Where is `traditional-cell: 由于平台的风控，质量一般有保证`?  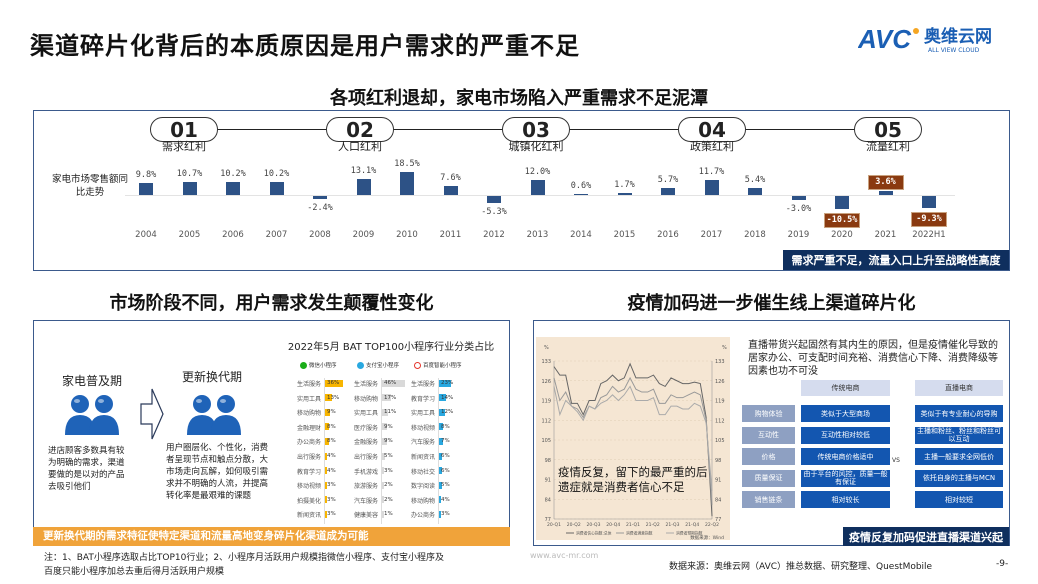
traditional-cell: 由于平台的风控，质量一般有保证 is located at coordinates (845, 478).